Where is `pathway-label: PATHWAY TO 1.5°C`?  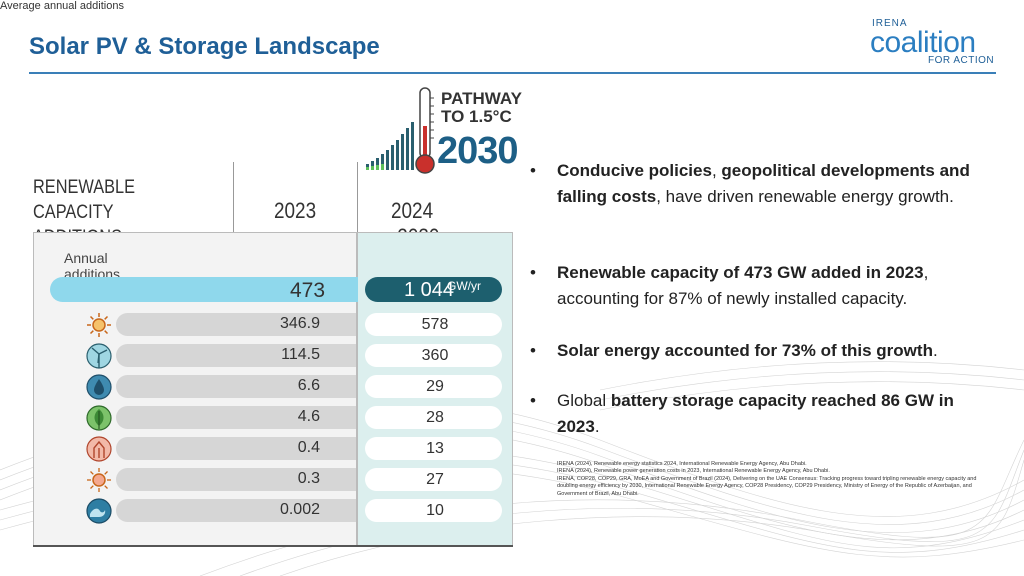
pathway-label: PATHWAY TO 1.5°C is located at coordinates (481, 108).